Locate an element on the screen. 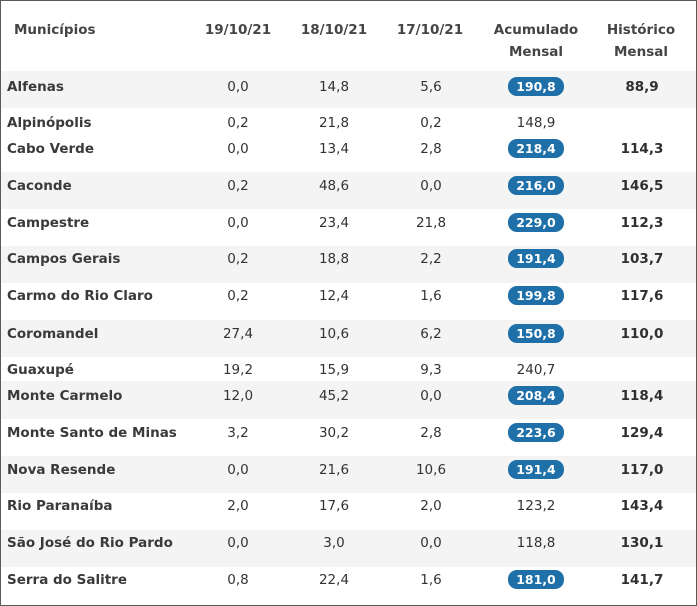 Image resolution: width=697 pixels, height=606 pixels. acumulado-cell: 191,4 is located at coordinates (536, 469).